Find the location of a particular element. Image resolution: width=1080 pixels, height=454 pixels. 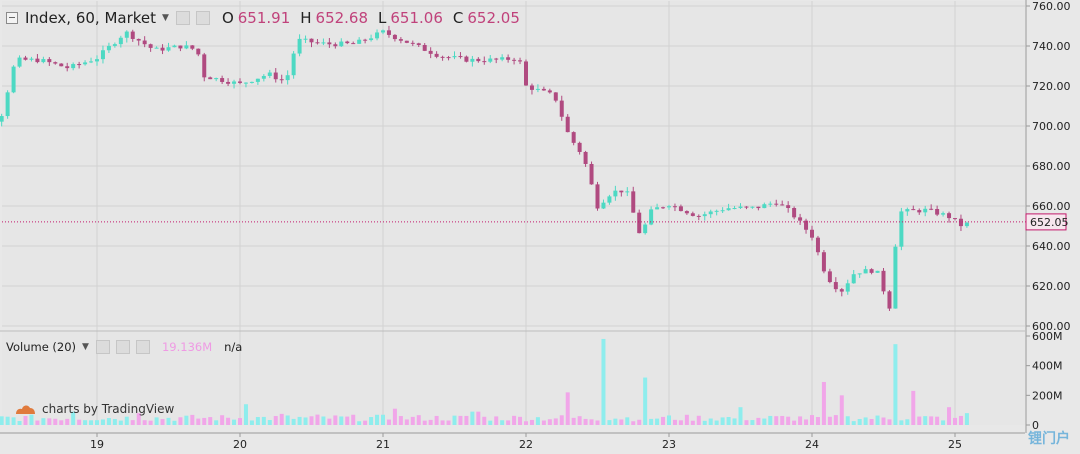

volume-settings-icon is located at coordinates (102, 347).